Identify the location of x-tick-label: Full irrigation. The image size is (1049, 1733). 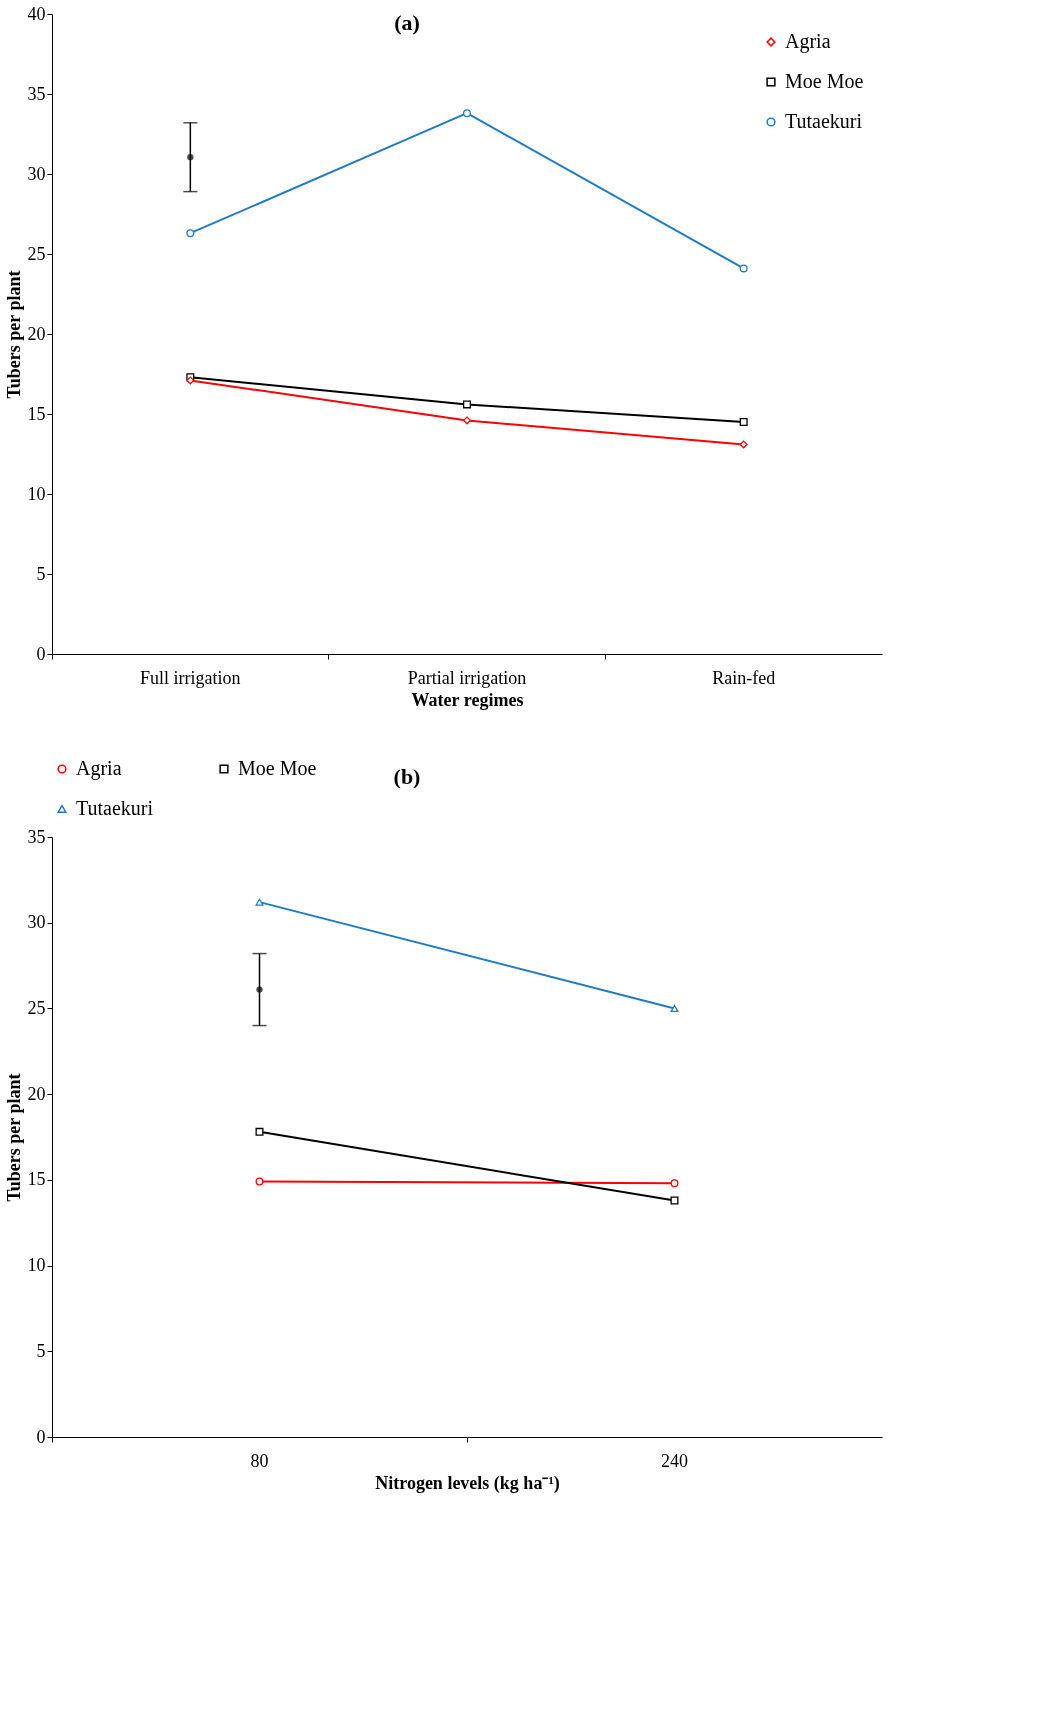
(190, 677).